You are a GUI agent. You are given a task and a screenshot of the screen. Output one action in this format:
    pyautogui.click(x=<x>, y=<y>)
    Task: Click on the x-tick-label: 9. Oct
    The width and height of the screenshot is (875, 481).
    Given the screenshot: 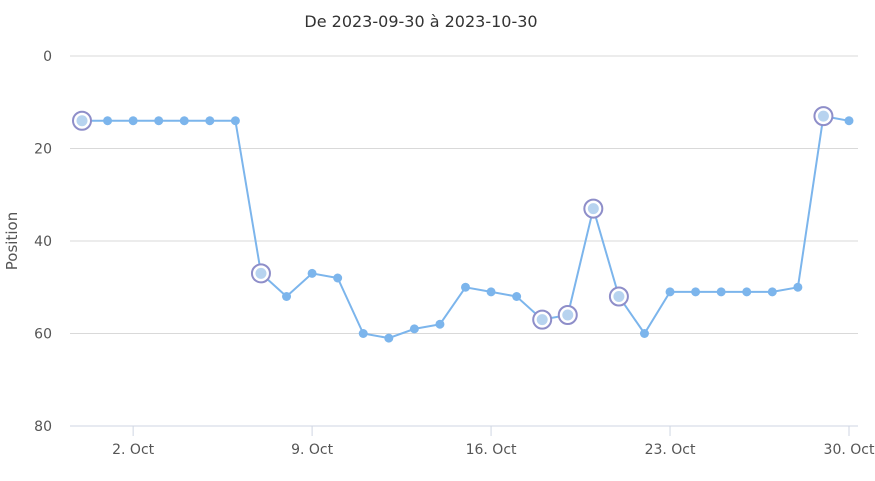 What is the action you would take?
    pyautogui.click(x=312, y=450)
    